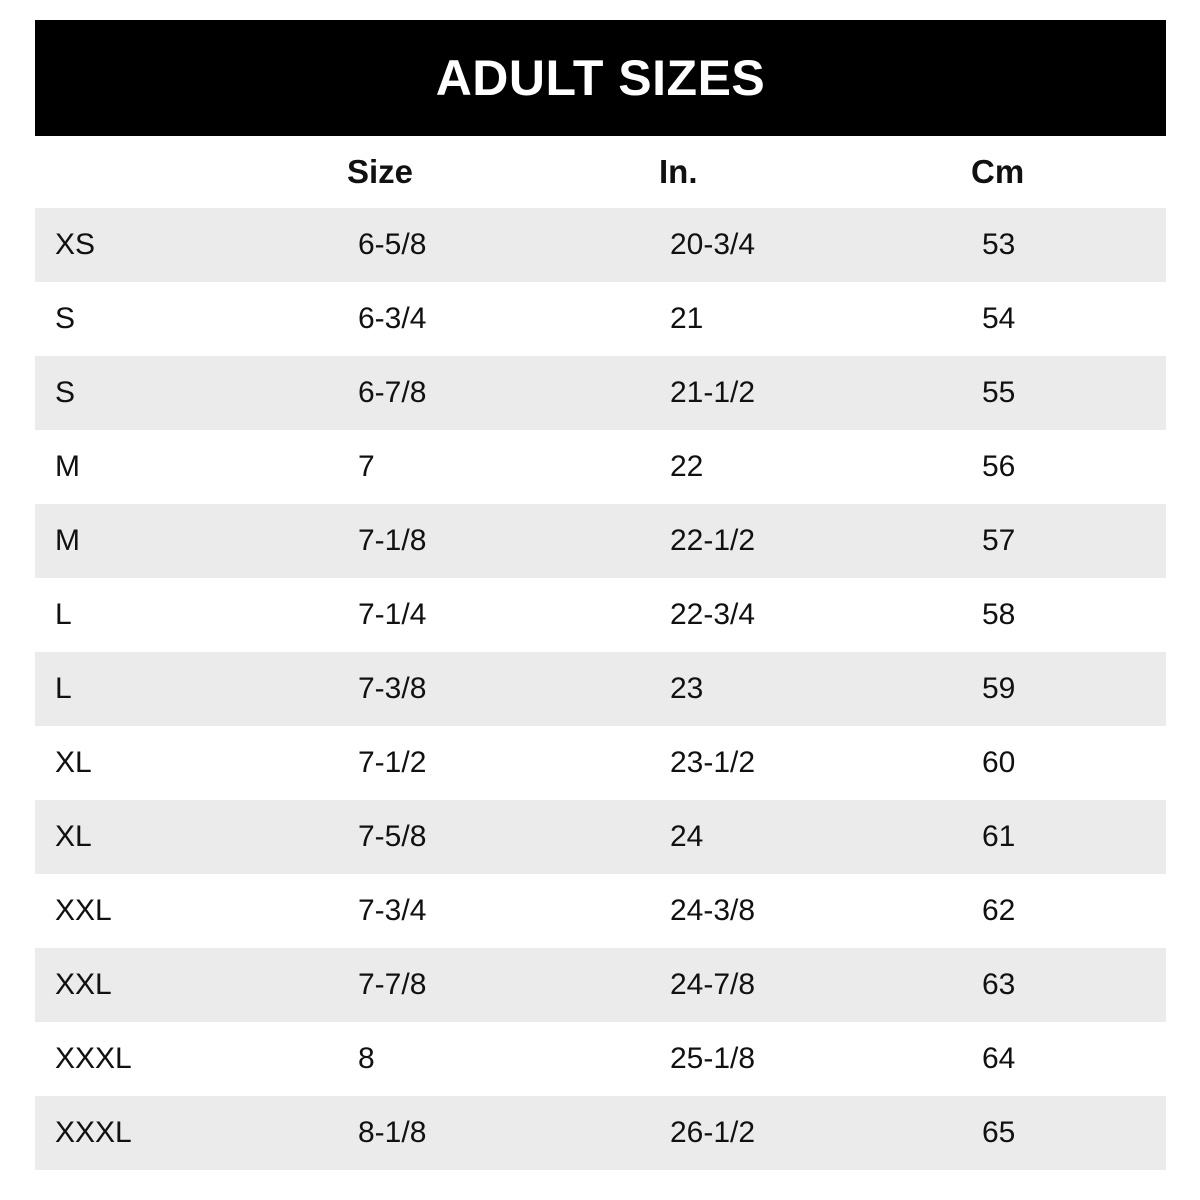 This screenshot has width=1200, height=1200. Describe the element at coordinates (713, 984) in the screenshot. I see `cell-inches: 24-7/8` at that location.